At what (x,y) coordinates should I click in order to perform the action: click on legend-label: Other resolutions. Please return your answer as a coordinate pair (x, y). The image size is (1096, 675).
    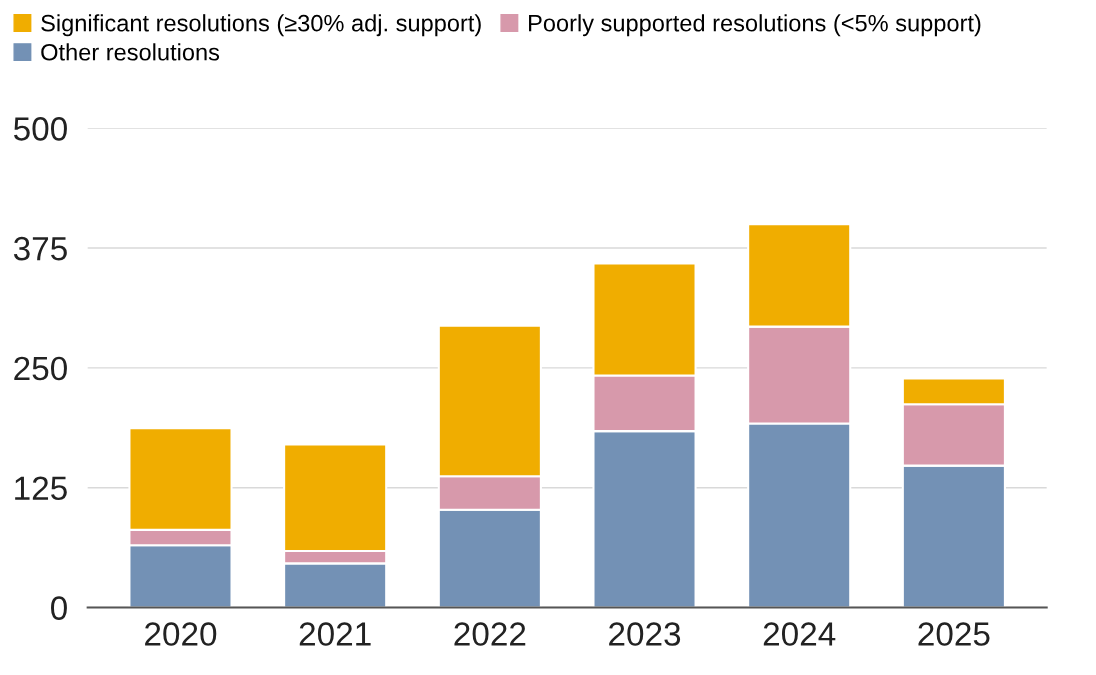
    Looking at the image, I should click on (130, 52).